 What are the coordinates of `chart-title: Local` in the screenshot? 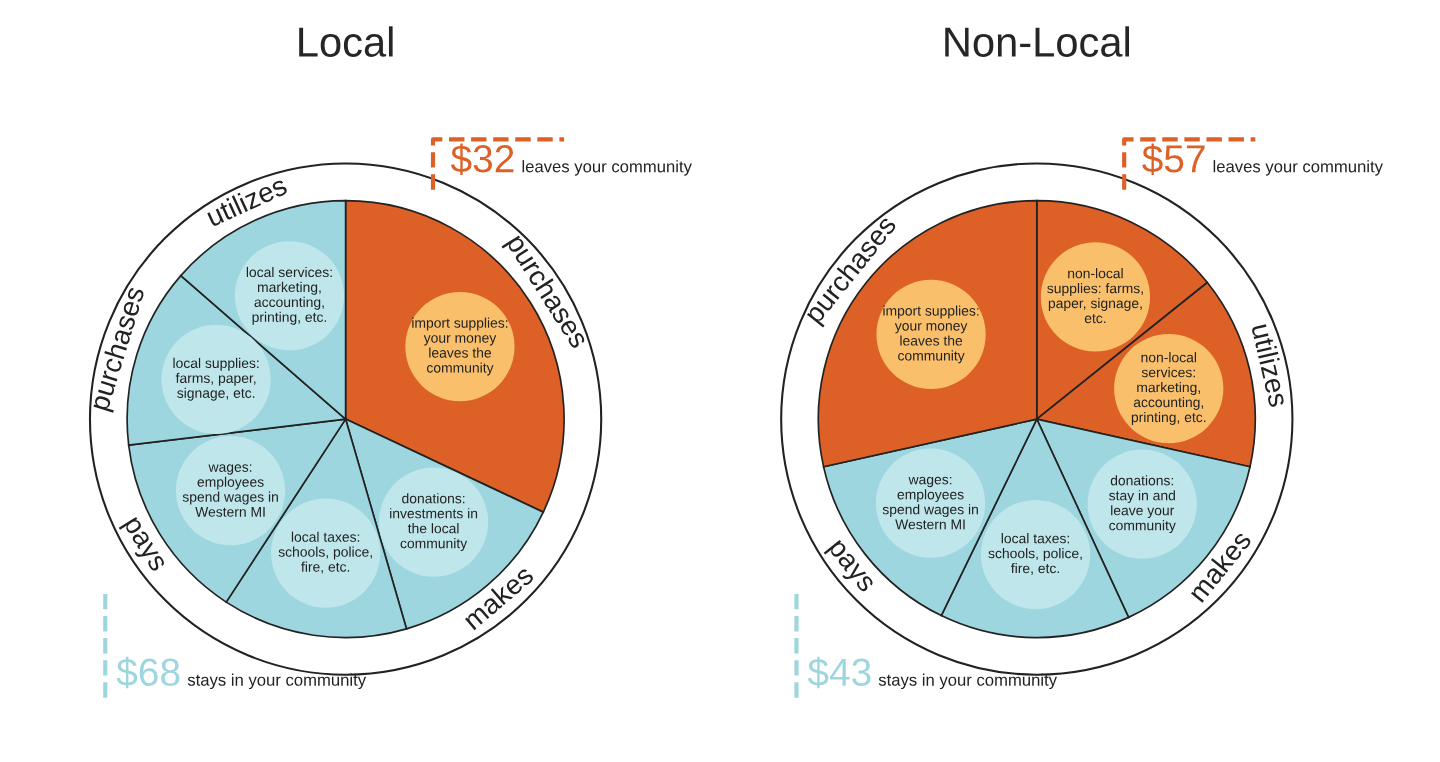 It's located at (346, 41).